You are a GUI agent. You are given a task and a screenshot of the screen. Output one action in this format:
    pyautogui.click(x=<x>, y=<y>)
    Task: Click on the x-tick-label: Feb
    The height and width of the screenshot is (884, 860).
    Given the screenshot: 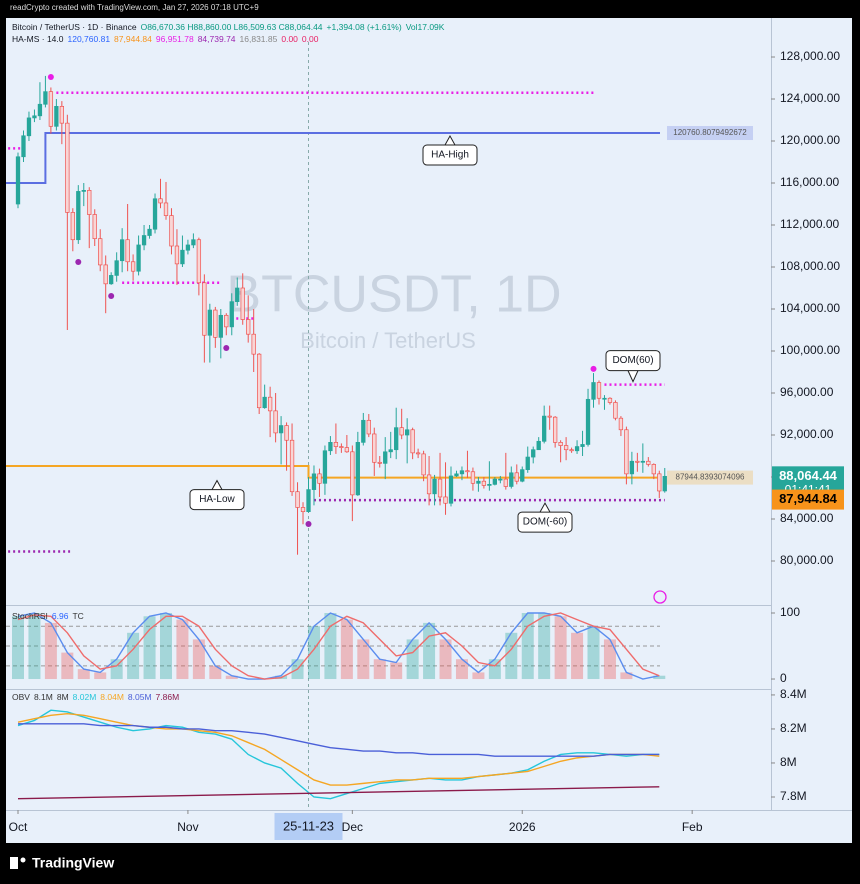 What is the action you would take?
    pyautogui.click(x=692, y=827)
    